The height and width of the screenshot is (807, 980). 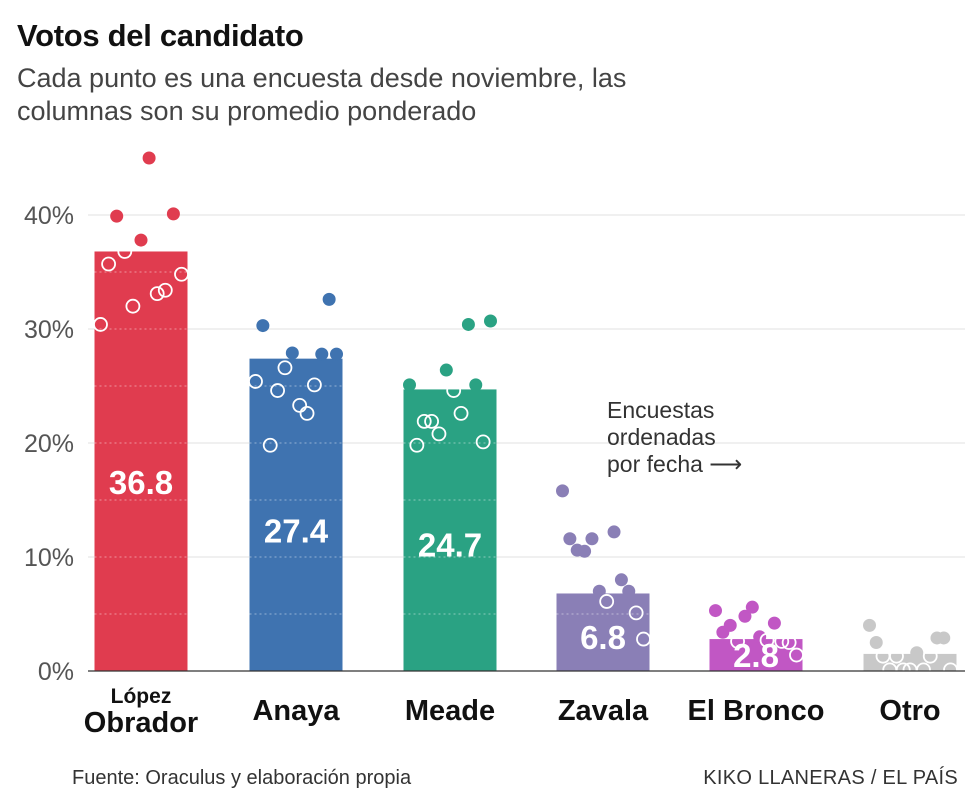 I want to click on annotation-text: Encuestas, so click(x=660, y=410).